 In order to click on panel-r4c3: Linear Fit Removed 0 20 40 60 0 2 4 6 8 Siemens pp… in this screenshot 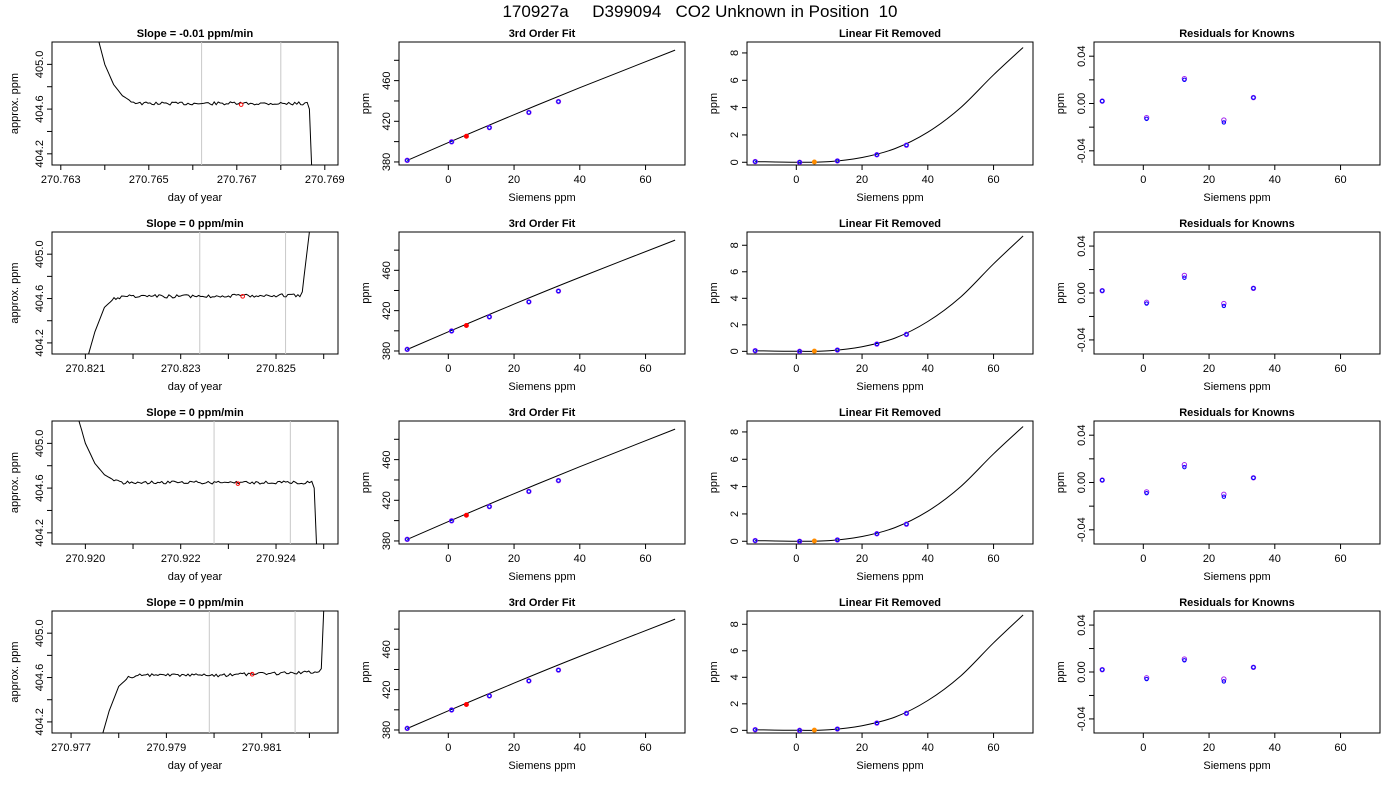, I will do `click(871, 684)`.